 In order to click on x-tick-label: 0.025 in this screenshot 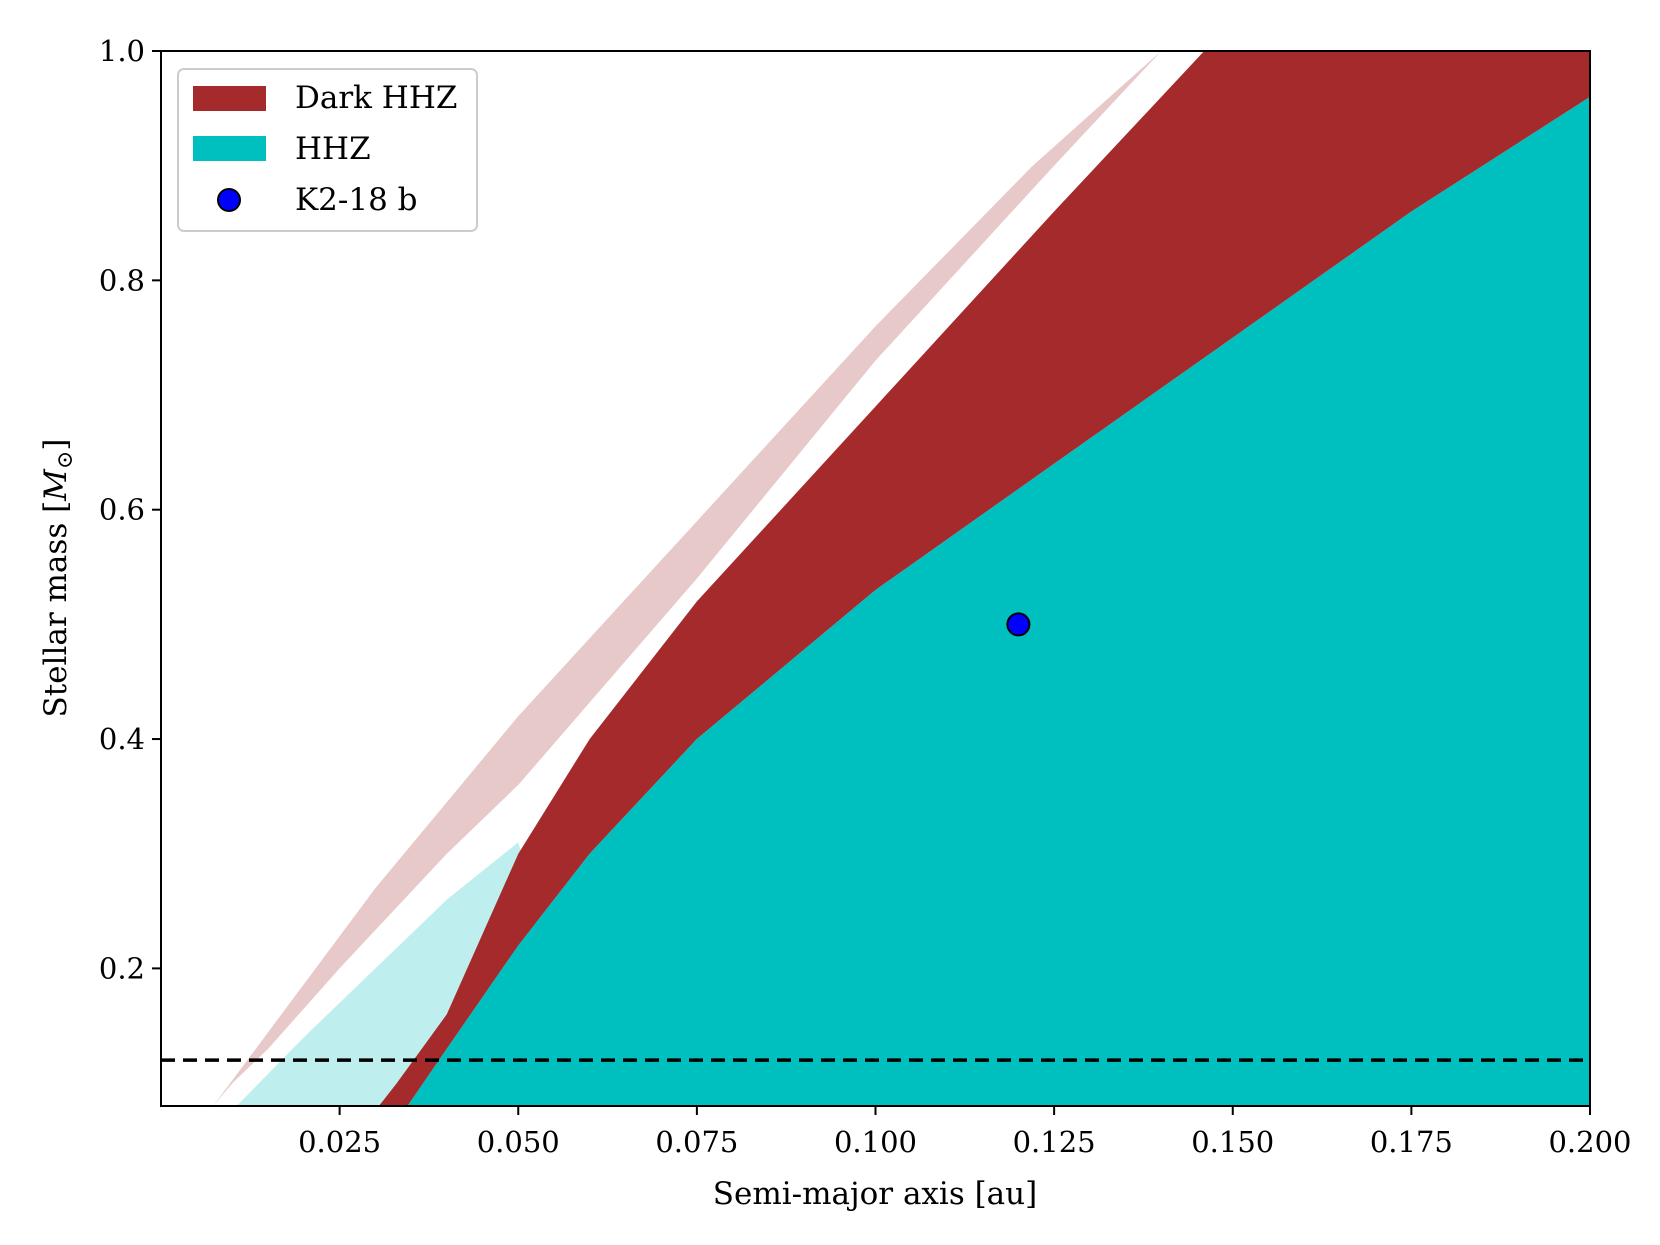, I will do `click(339, 1142)`.